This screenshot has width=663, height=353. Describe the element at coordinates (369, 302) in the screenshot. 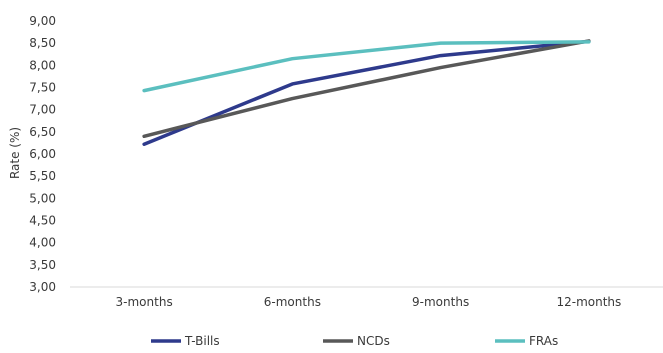

I see `x-axis-ticks: 3-months 6-months 9-months 12-months` at that location.